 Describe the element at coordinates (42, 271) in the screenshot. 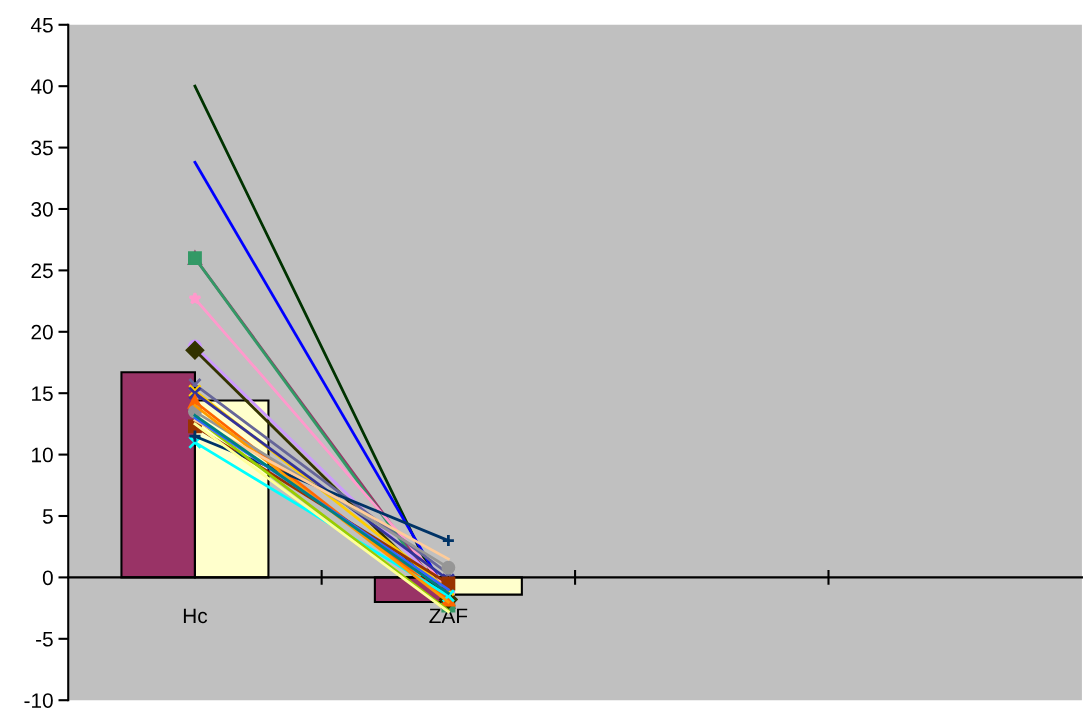

I see `y-tick-label: 25` at that location.